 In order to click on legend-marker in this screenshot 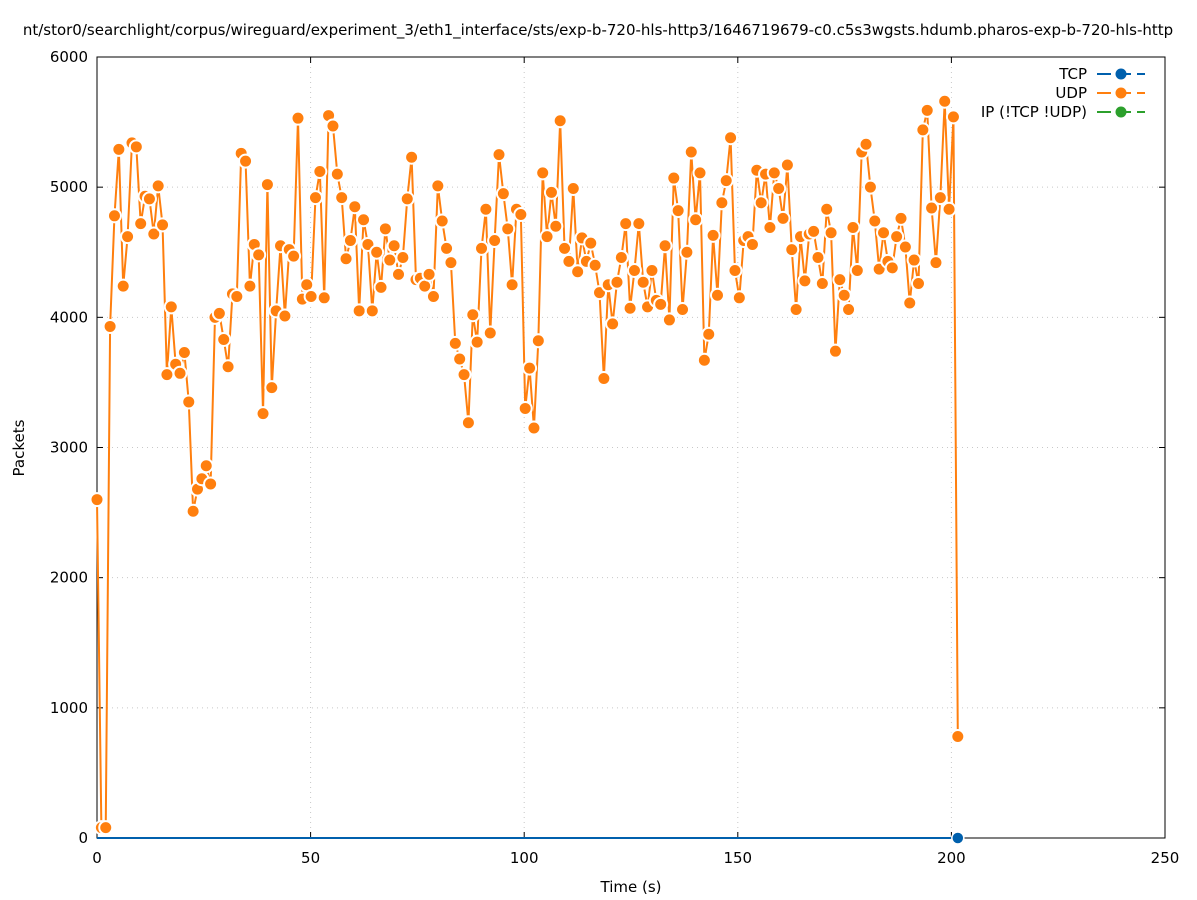, I will do `click(1121, 112)`.